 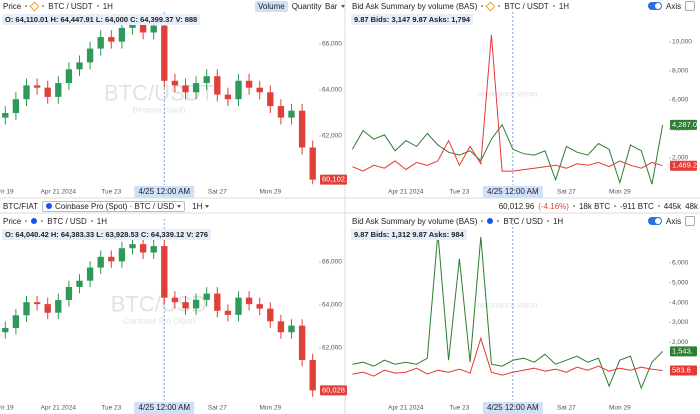 What do you see at coordinates (306, 6) in the screenshot?
I see `quantity-button: Quantity` at bounding box center [306, 6].